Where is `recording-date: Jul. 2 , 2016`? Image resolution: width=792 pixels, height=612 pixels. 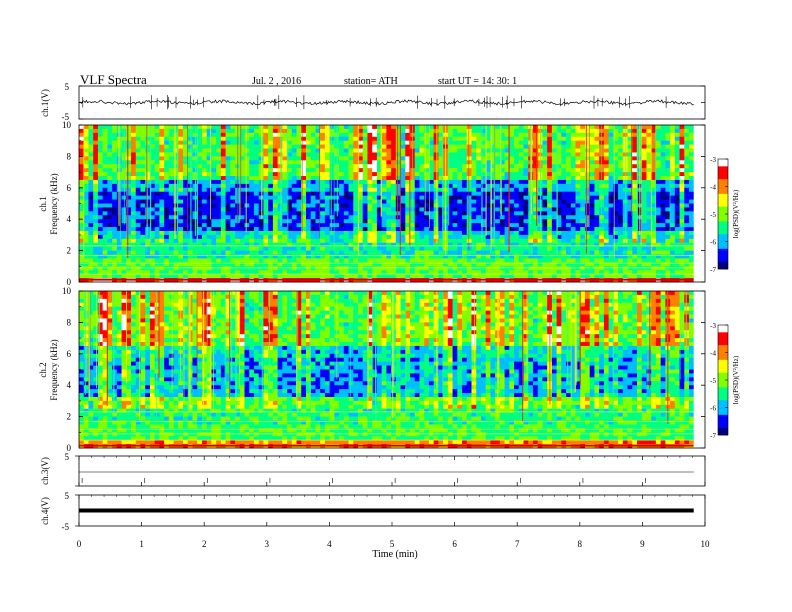 recording-date: Jul. 2 , 2016 is located at coordinates (276, 81).